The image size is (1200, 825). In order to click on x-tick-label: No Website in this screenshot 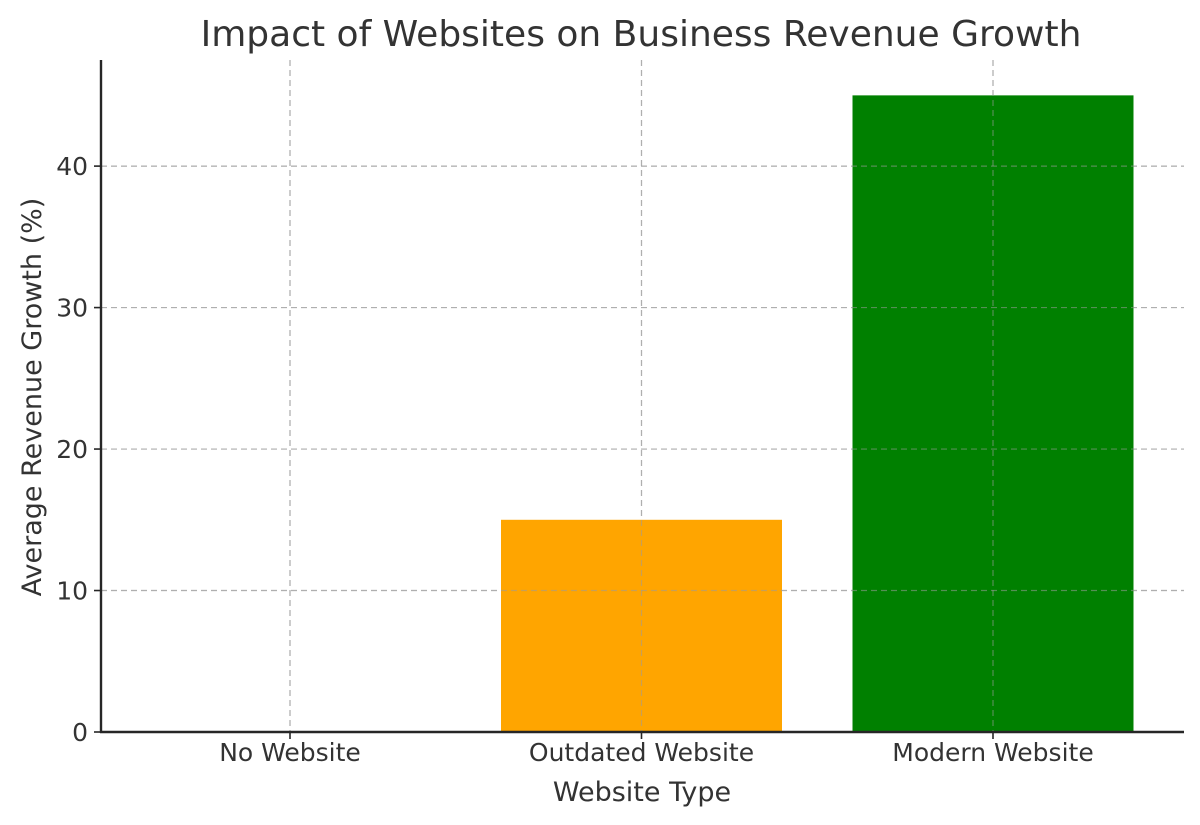, I will do `click(290, 752)`.